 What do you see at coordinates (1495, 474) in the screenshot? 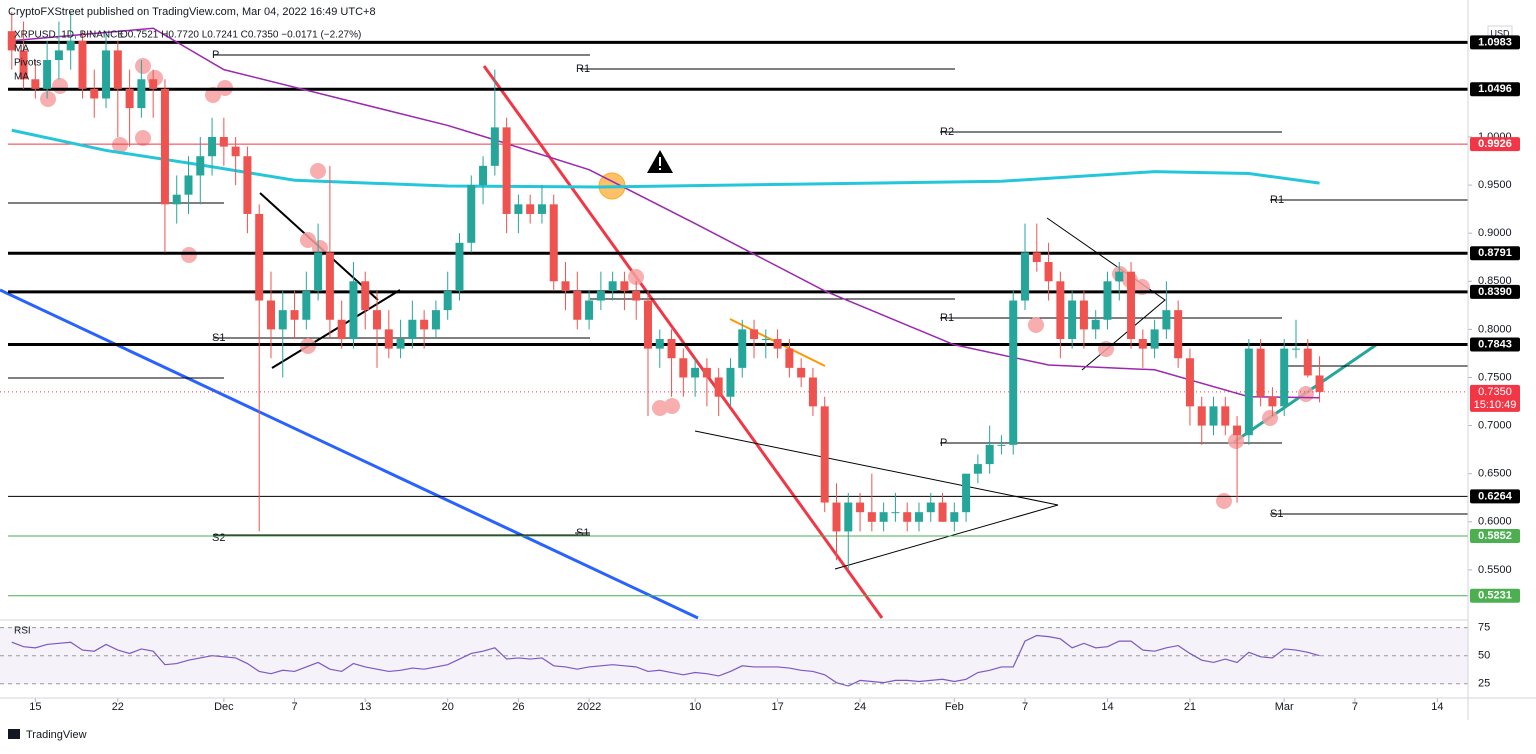
I see `y-tick-label: 0.6500` at bounding box center [1495, 474].